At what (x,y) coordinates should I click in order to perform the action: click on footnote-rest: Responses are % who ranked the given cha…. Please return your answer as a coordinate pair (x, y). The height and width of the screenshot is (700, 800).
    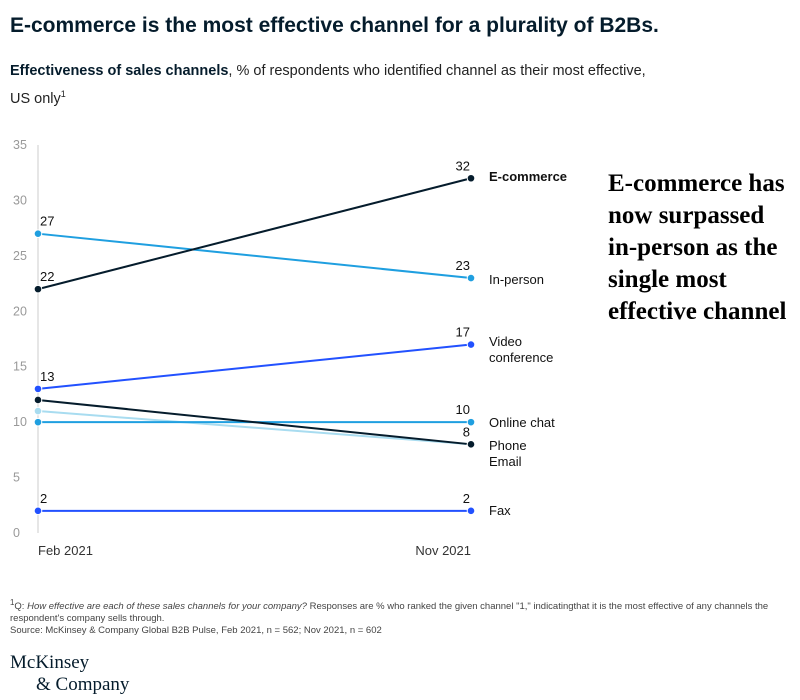
    Looking at the image, I should click on (389, 613).